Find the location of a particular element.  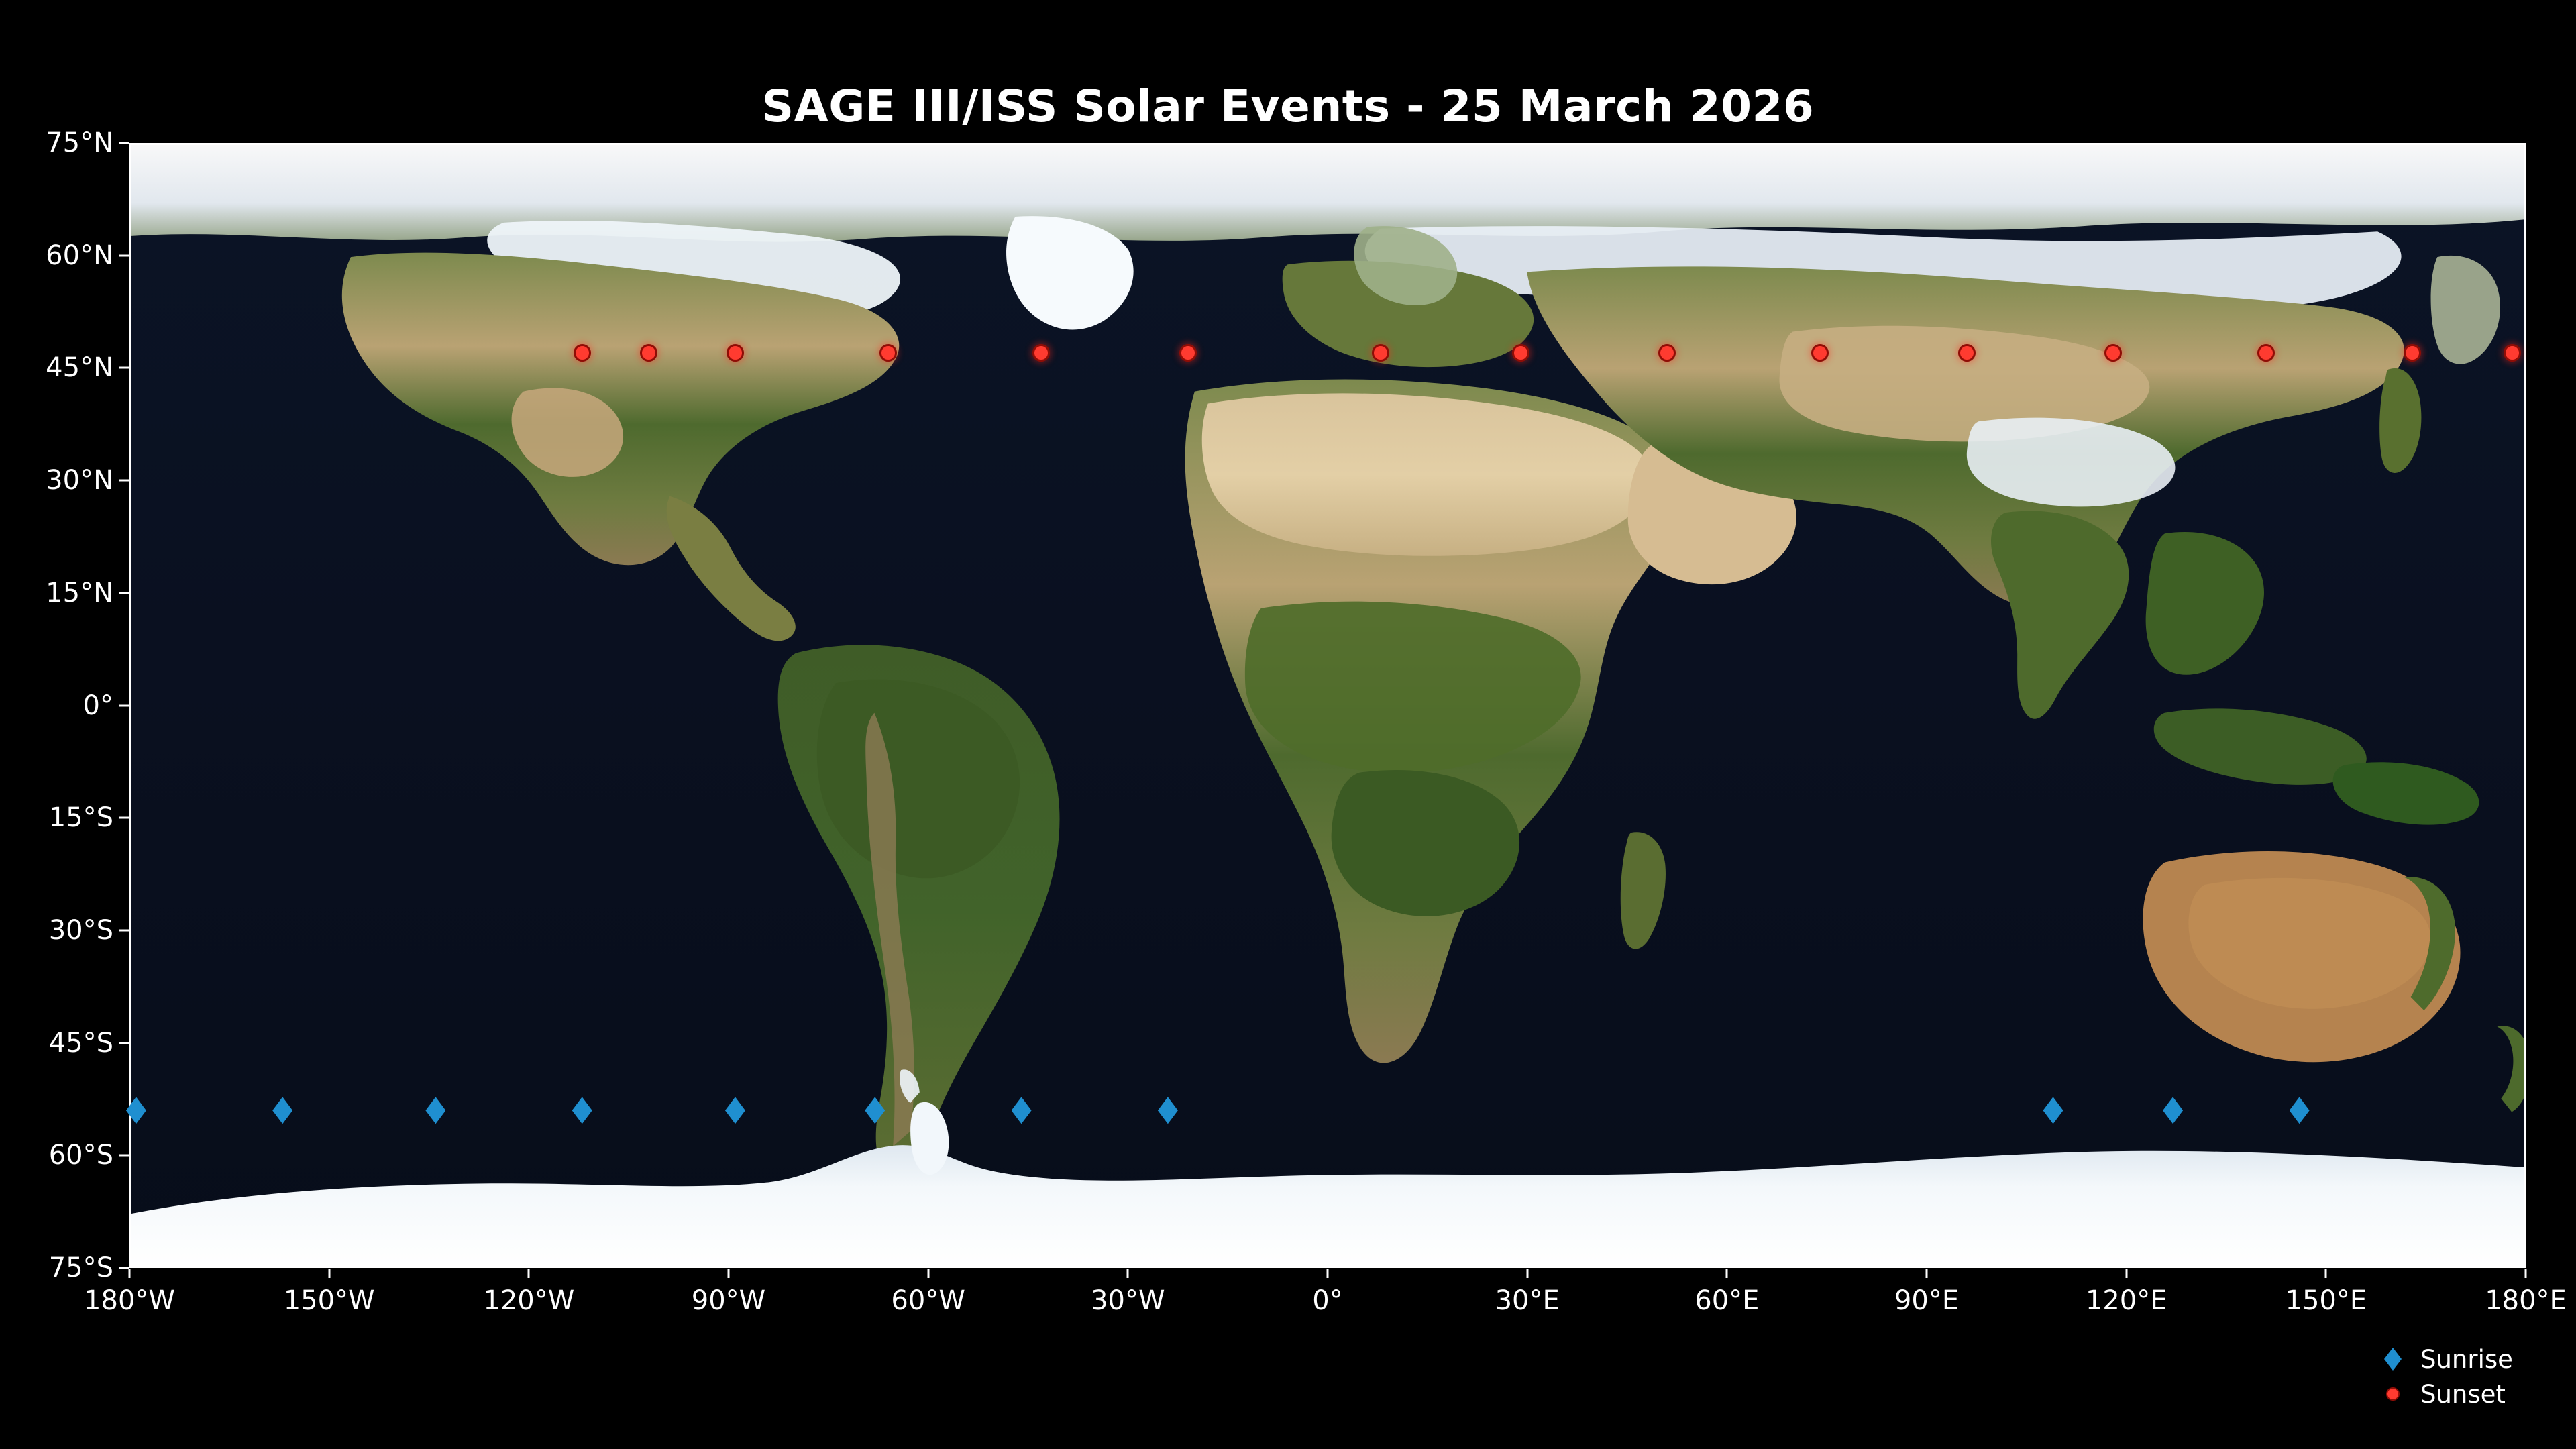

y-tick-label: 75°S is located at coordinates (80, 1267).